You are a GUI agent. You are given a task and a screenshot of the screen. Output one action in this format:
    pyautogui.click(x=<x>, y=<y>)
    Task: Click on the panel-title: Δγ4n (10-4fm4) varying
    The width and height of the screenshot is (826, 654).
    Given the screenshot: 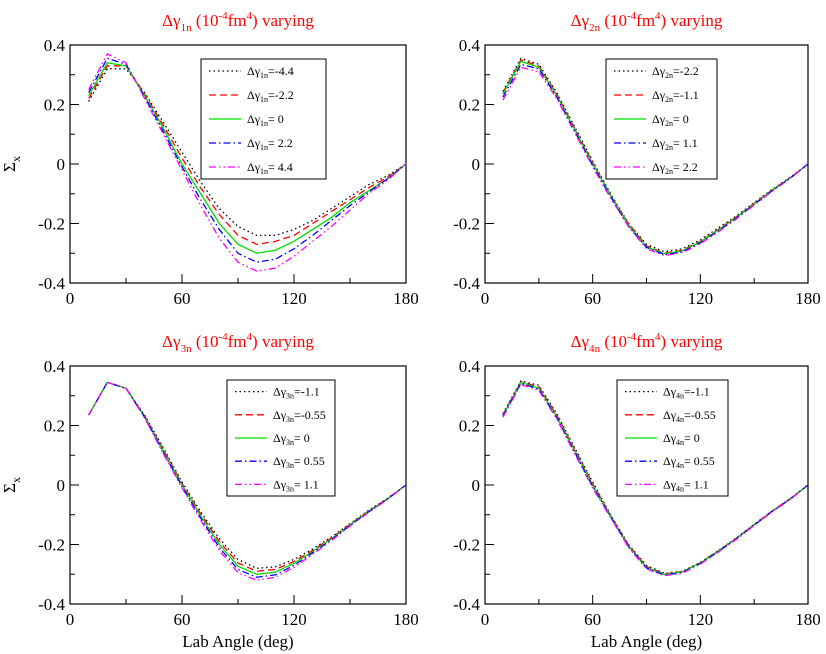 What is the action you would take?
    pyautogui.click(x=647, y=343)
    